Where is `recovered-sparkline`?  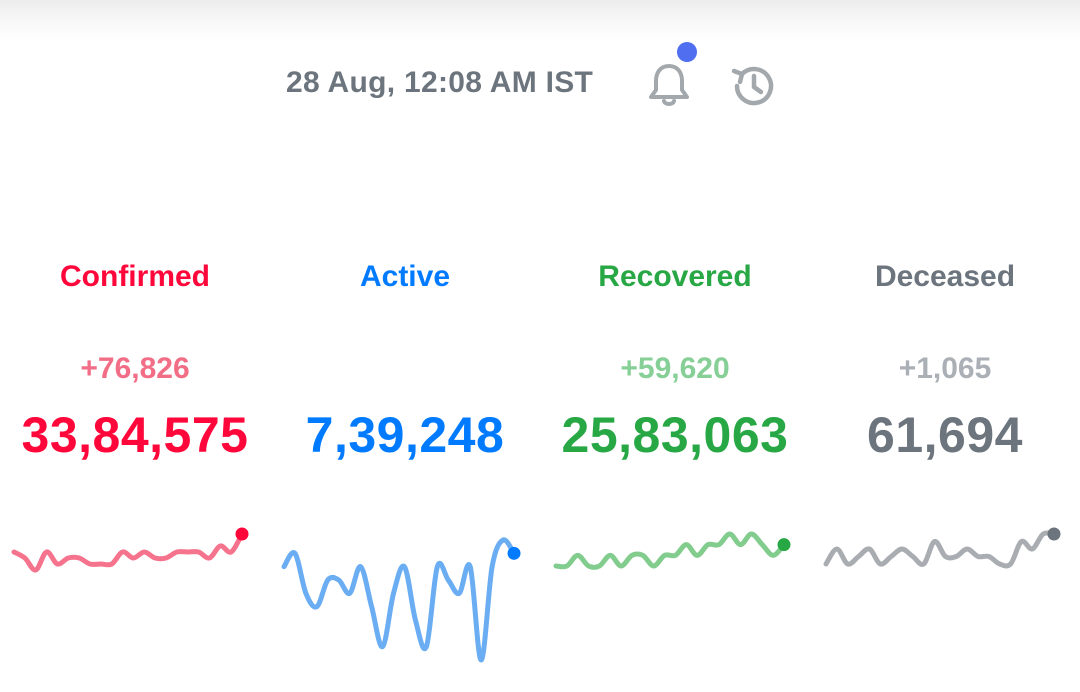
recovered-sparkline is located at coordinates (672, 550).